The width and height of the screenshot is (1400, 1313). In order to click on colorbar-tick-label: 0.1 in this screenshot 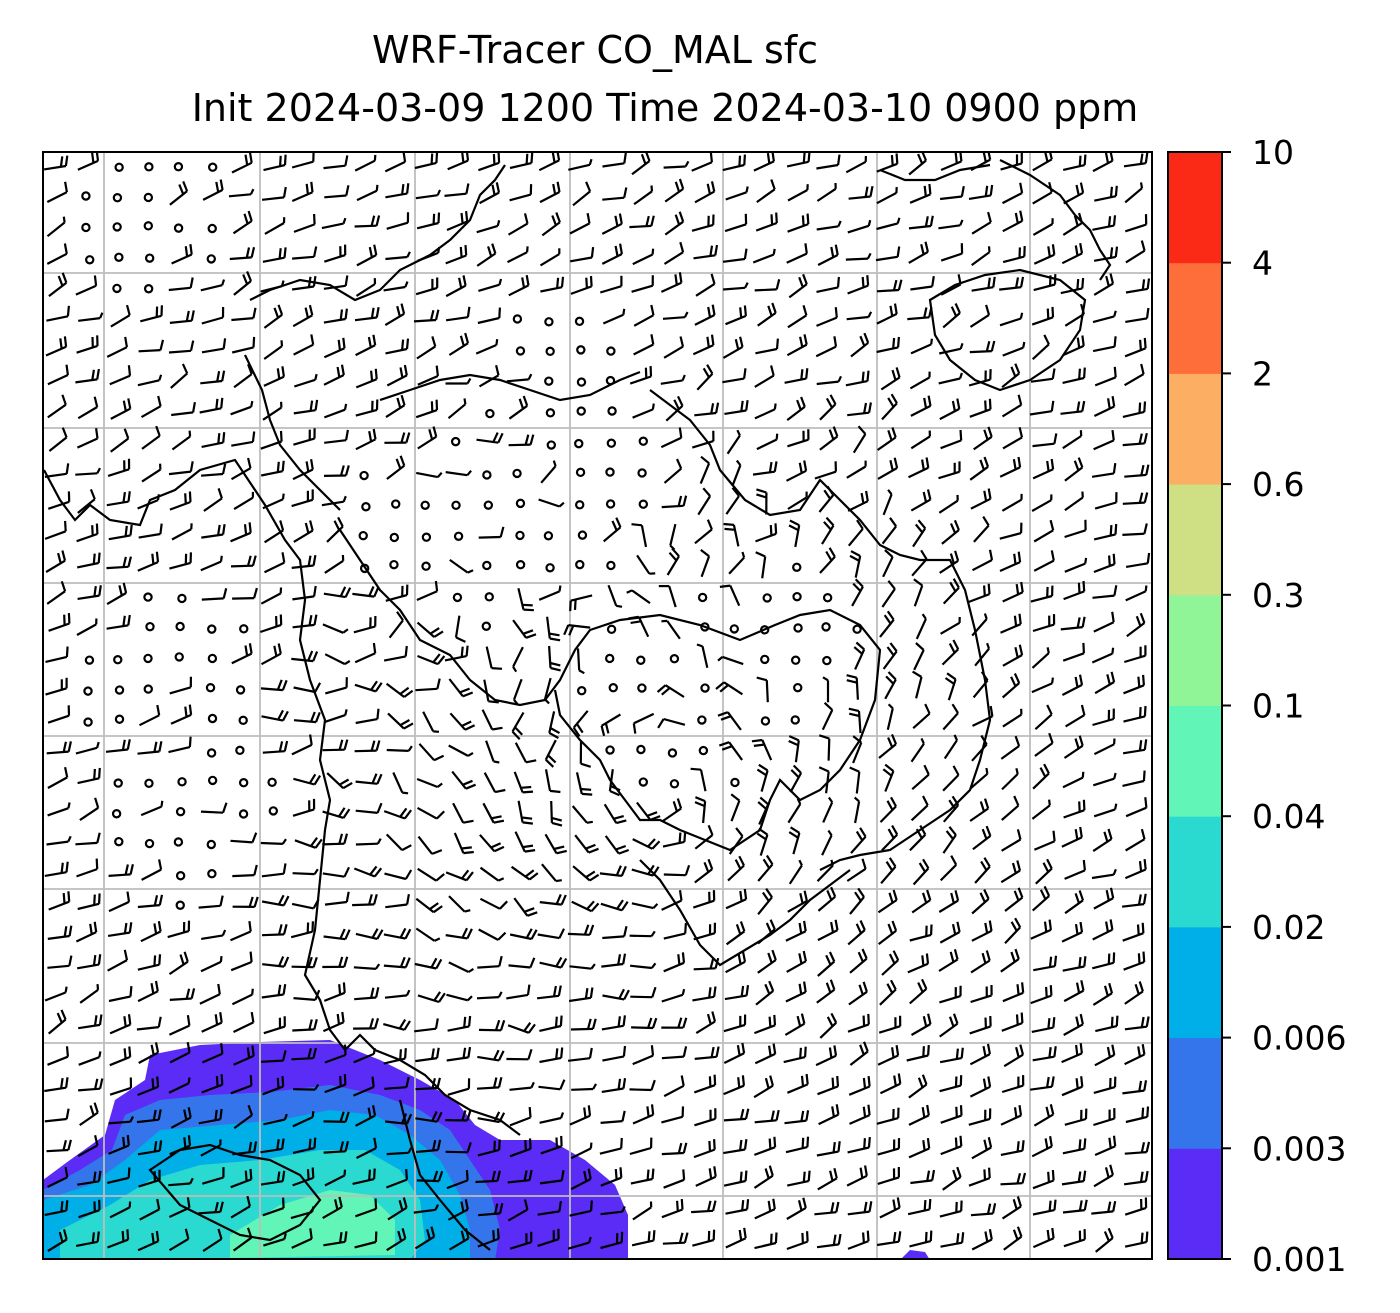, I will do `click(1278, 706)`.